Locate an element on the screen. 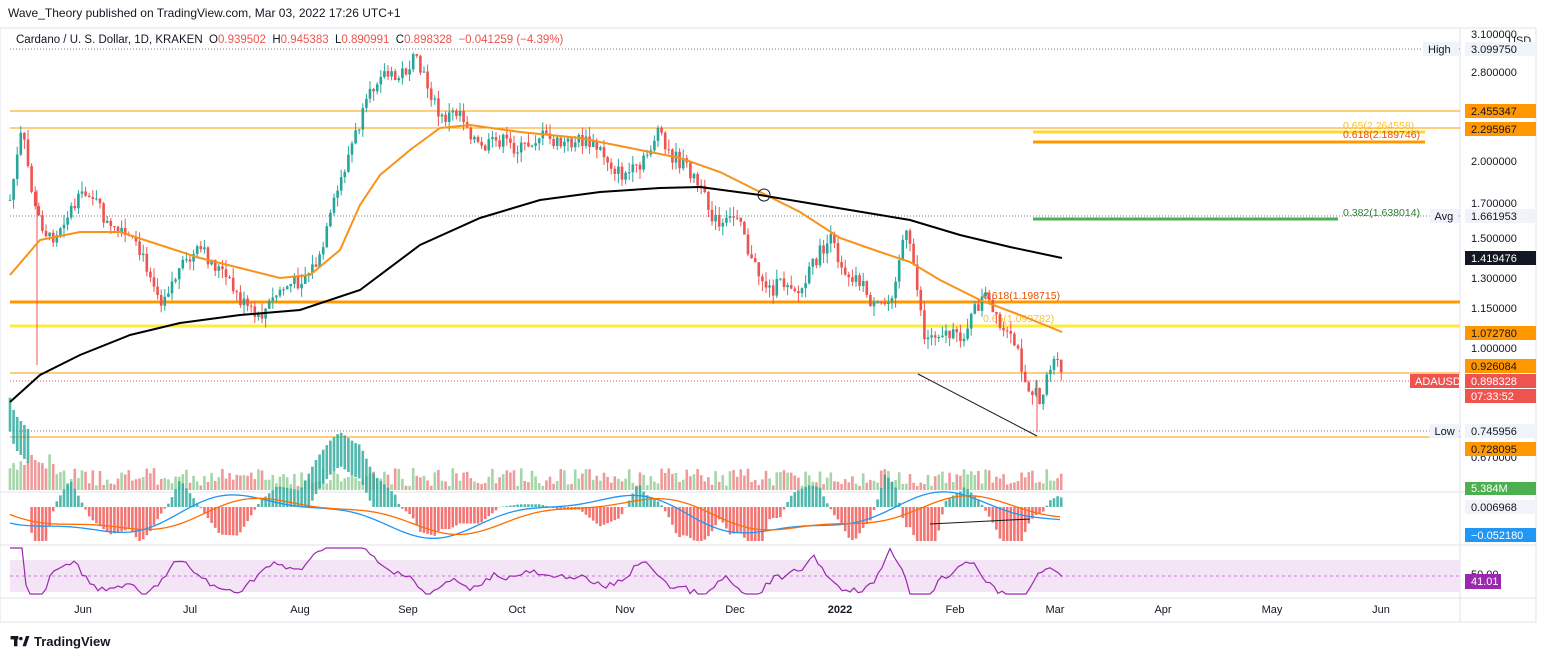 The height and width of the screenshot is (660, 1547). macd-trendline is located at coordinates (980, 521).